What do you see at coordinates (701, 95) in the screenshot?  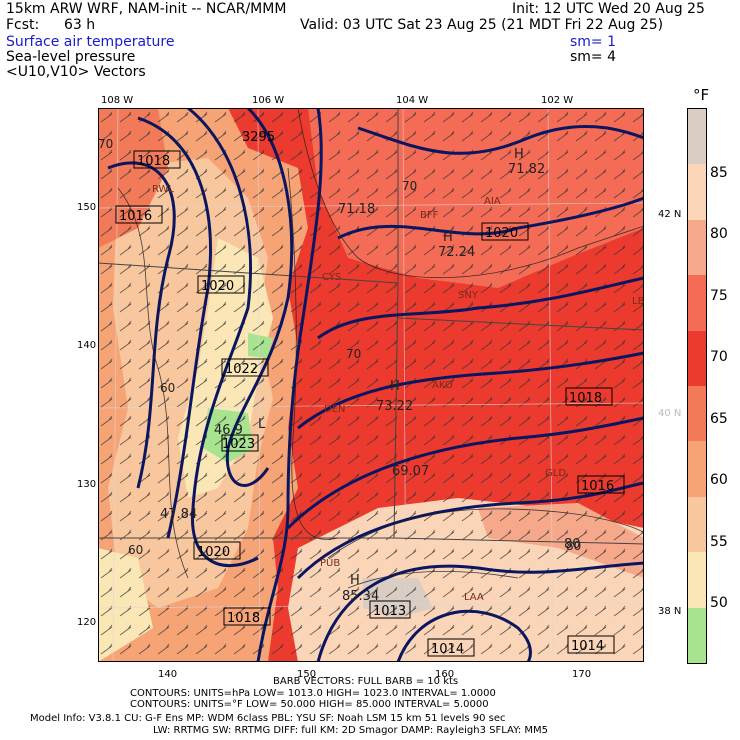 I see `colorbar-unit: °F` at bounding box center [701, 95].